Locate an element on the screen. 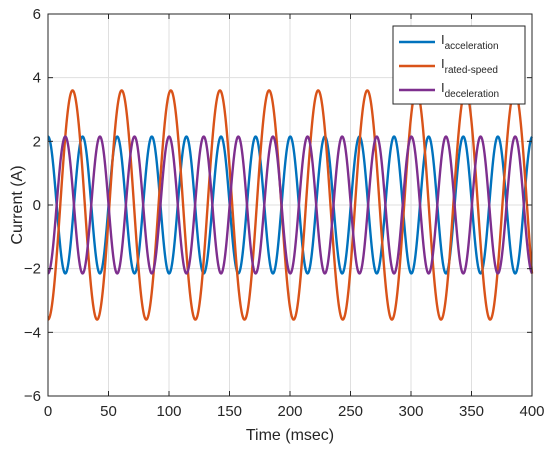  y-tick-label: −2 is located at coordinates (32, 269).